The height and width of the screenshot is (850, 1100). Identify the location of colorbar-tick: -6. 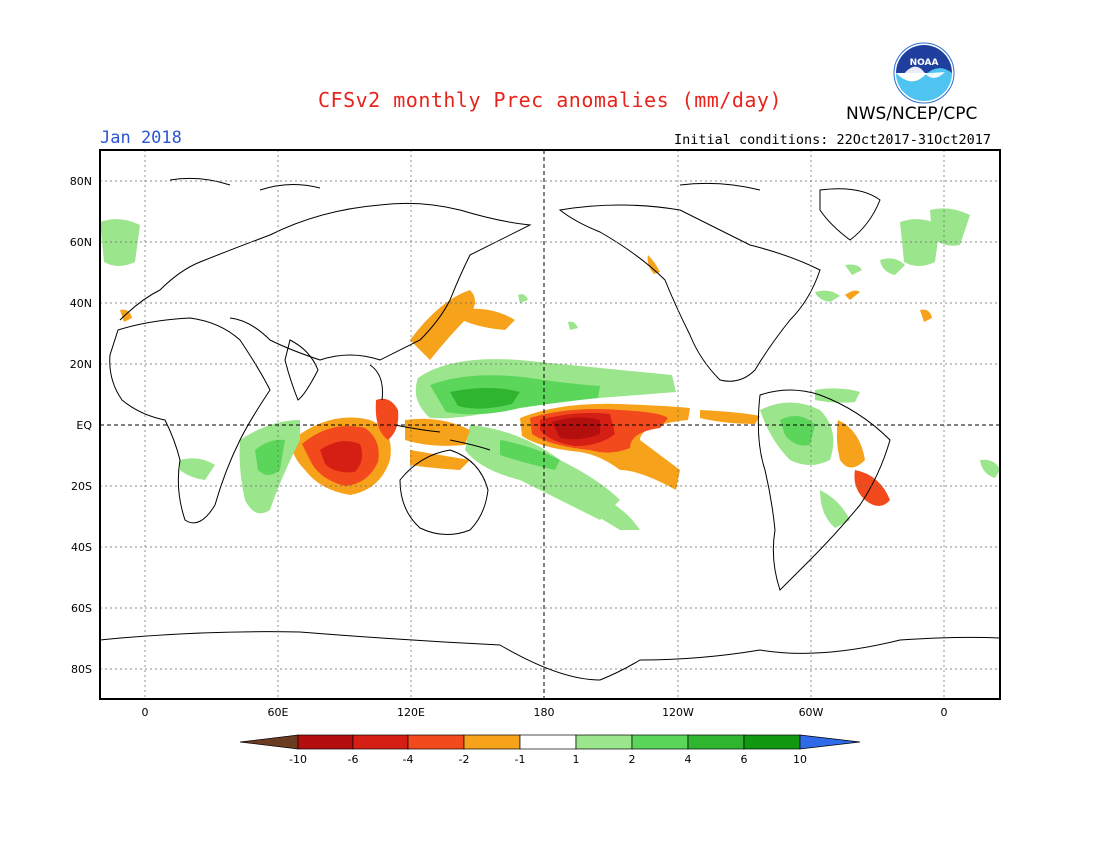
(353, 759).